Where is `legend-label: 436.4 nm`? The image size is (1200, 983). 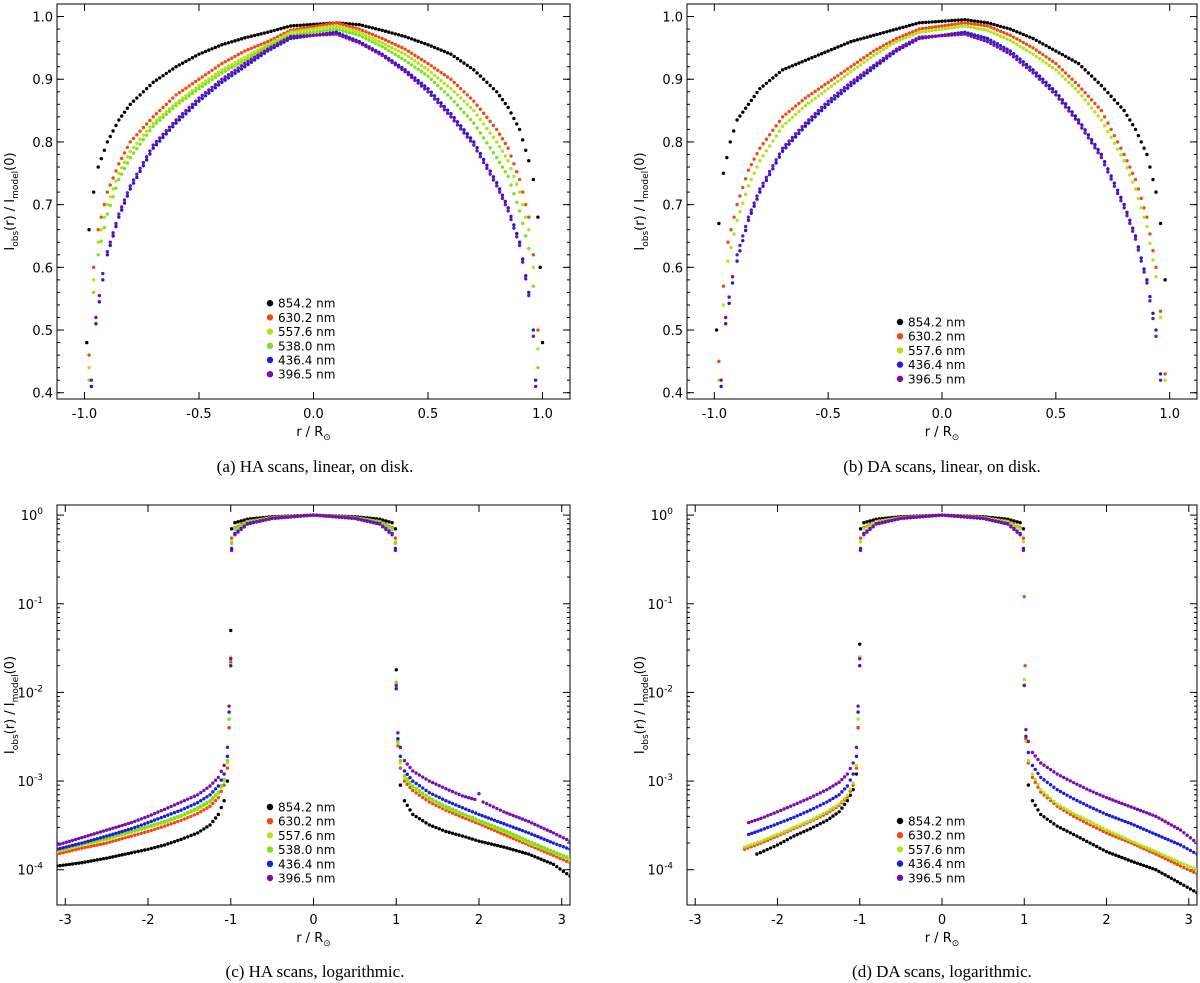
legend-label: 436.4 nm is located at coordinates (306, 864).